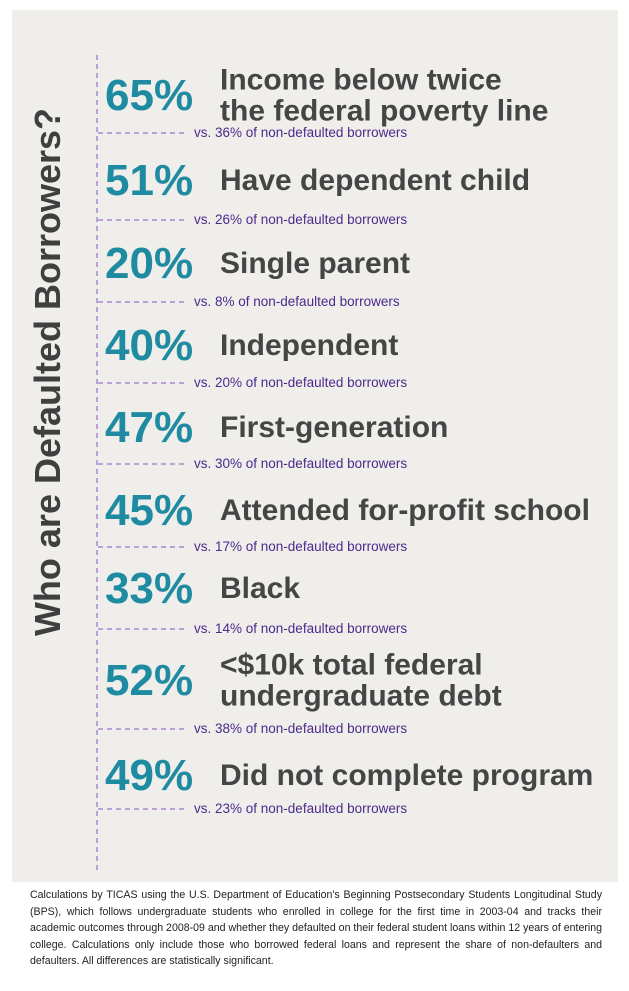  Describe the element at coordinates (351, 665) in the screenshot. I see `label: <$10k total federal` at that location.